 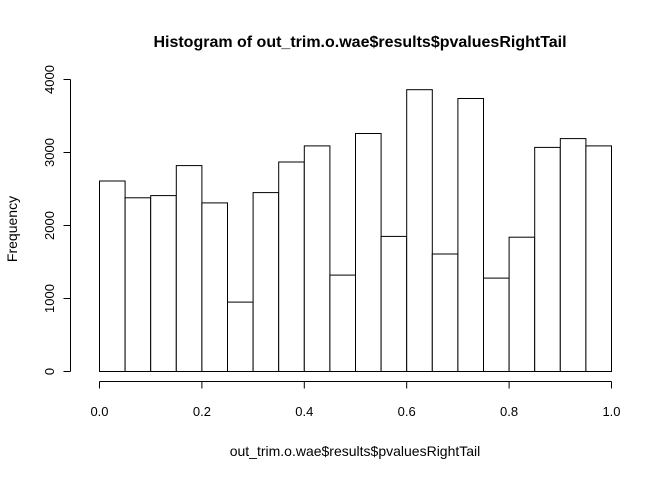 I want to click on y-axis: 0 1000 2000 3000 4000, so click(x=56, y=220).